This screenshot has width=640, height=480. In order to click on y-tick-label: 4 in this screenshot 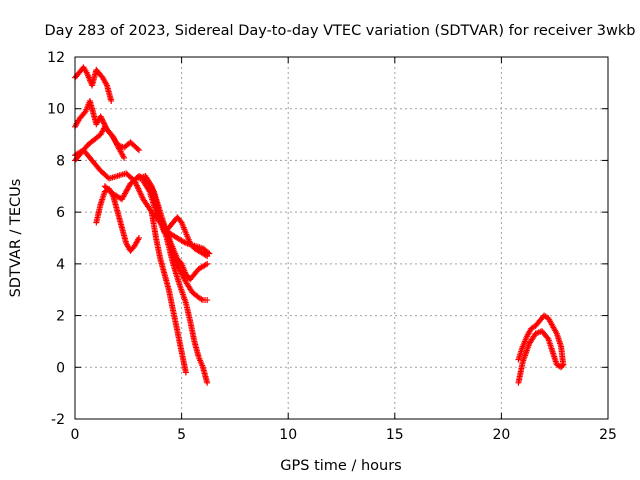, I will do `click(60, 265)`.